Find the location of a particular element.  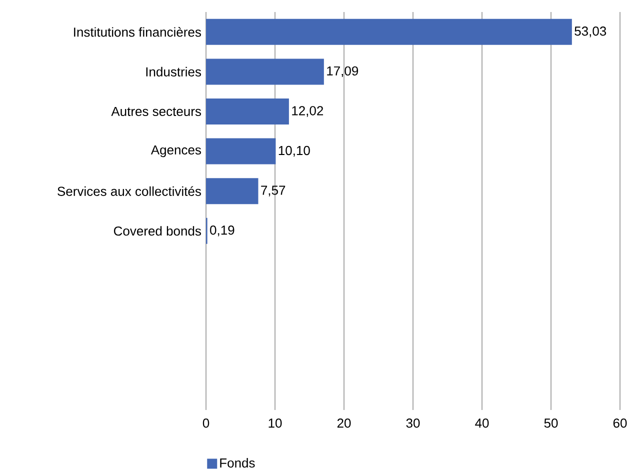

x-tick-label: 0 is located at coordinates (206, 423).